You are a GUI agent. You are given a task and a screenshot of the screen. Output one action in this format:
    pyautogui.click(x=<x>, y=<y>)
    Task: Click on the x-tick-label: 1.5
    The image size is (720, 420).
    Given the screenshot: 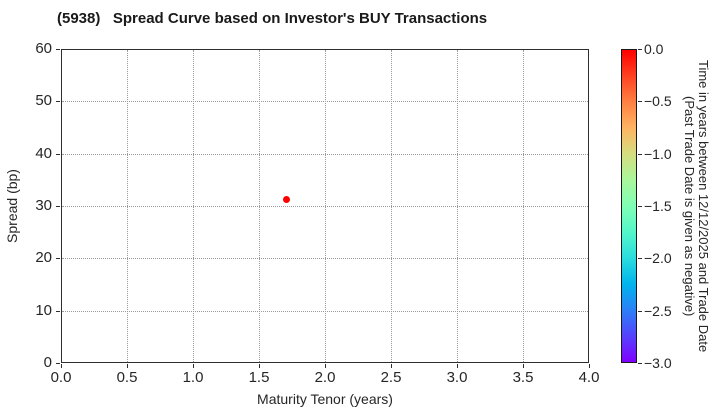 What is the action you would take?
    pyautogui.click(x=259, y=377)
    